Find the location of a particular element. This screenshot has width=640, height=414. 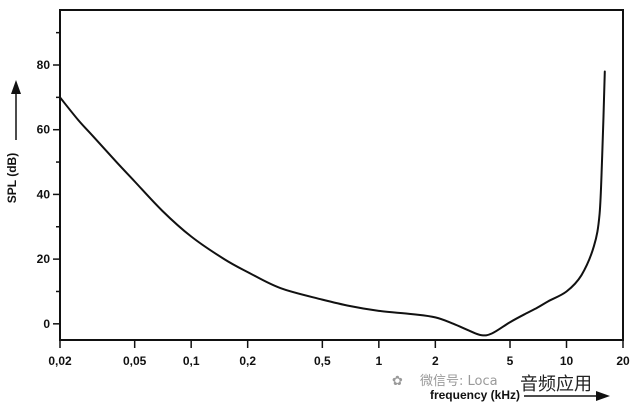

x-tick-label: 10 is located at coordinates (567, 361).